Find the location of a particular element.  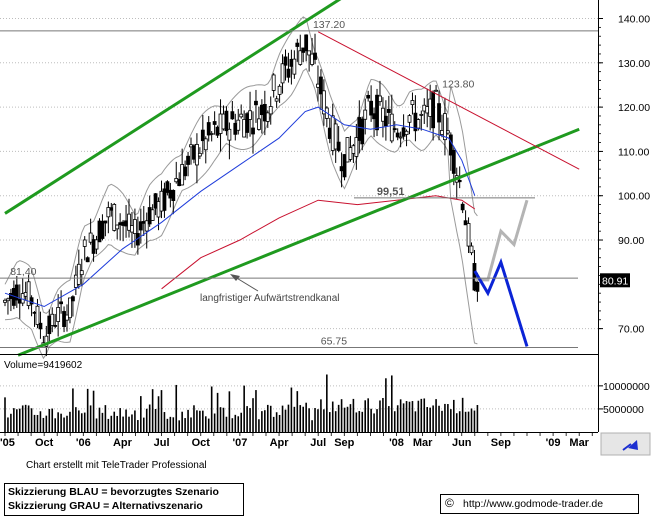

corner-button is located at coordinates (625, 444).